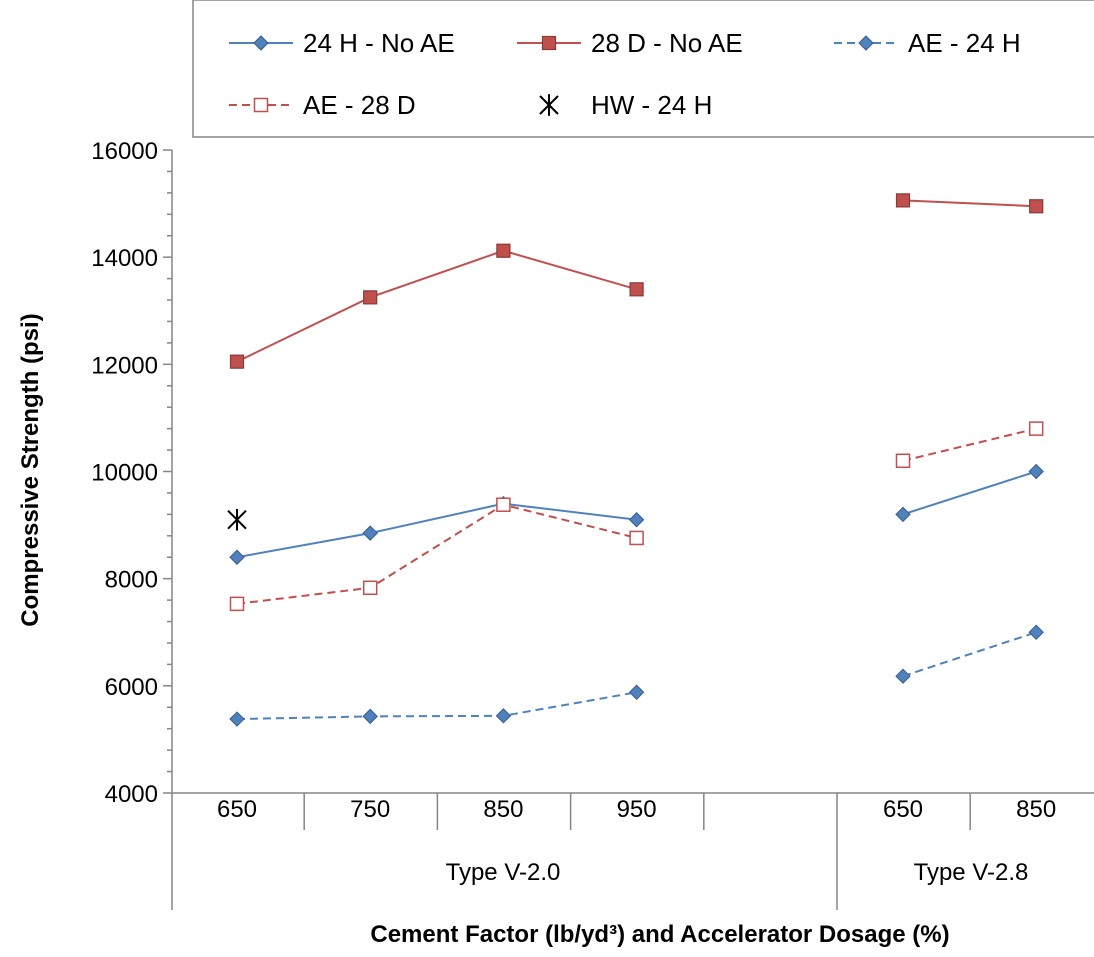 Image resolution: width=1094 pixels, height=957 pixels. I want to click on legend-item: 28 D - No AE, so click(630, 43).